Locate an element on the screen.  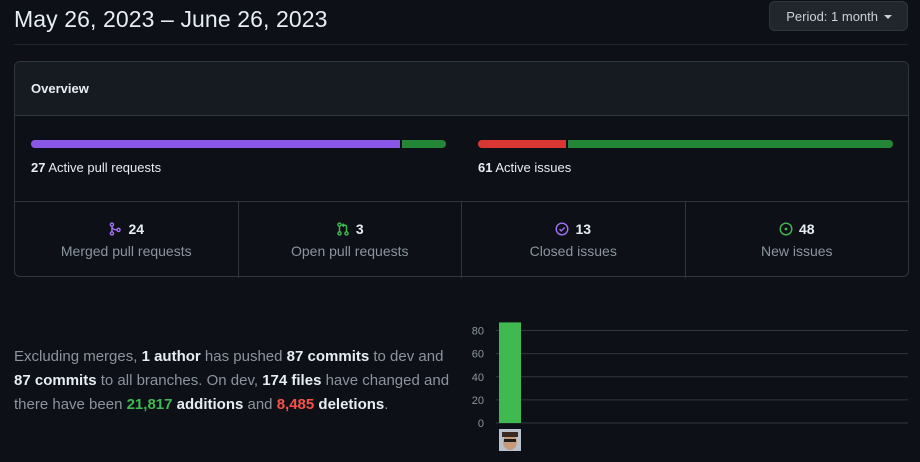
closed-issues-value: 13 is located at coordinates (583, 229).